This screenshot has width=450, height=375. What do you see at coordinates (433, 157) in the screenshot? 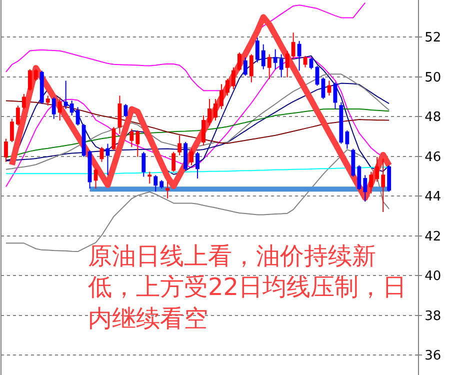
I see `y-tick-label: 46` at bounding box center [433, 157].